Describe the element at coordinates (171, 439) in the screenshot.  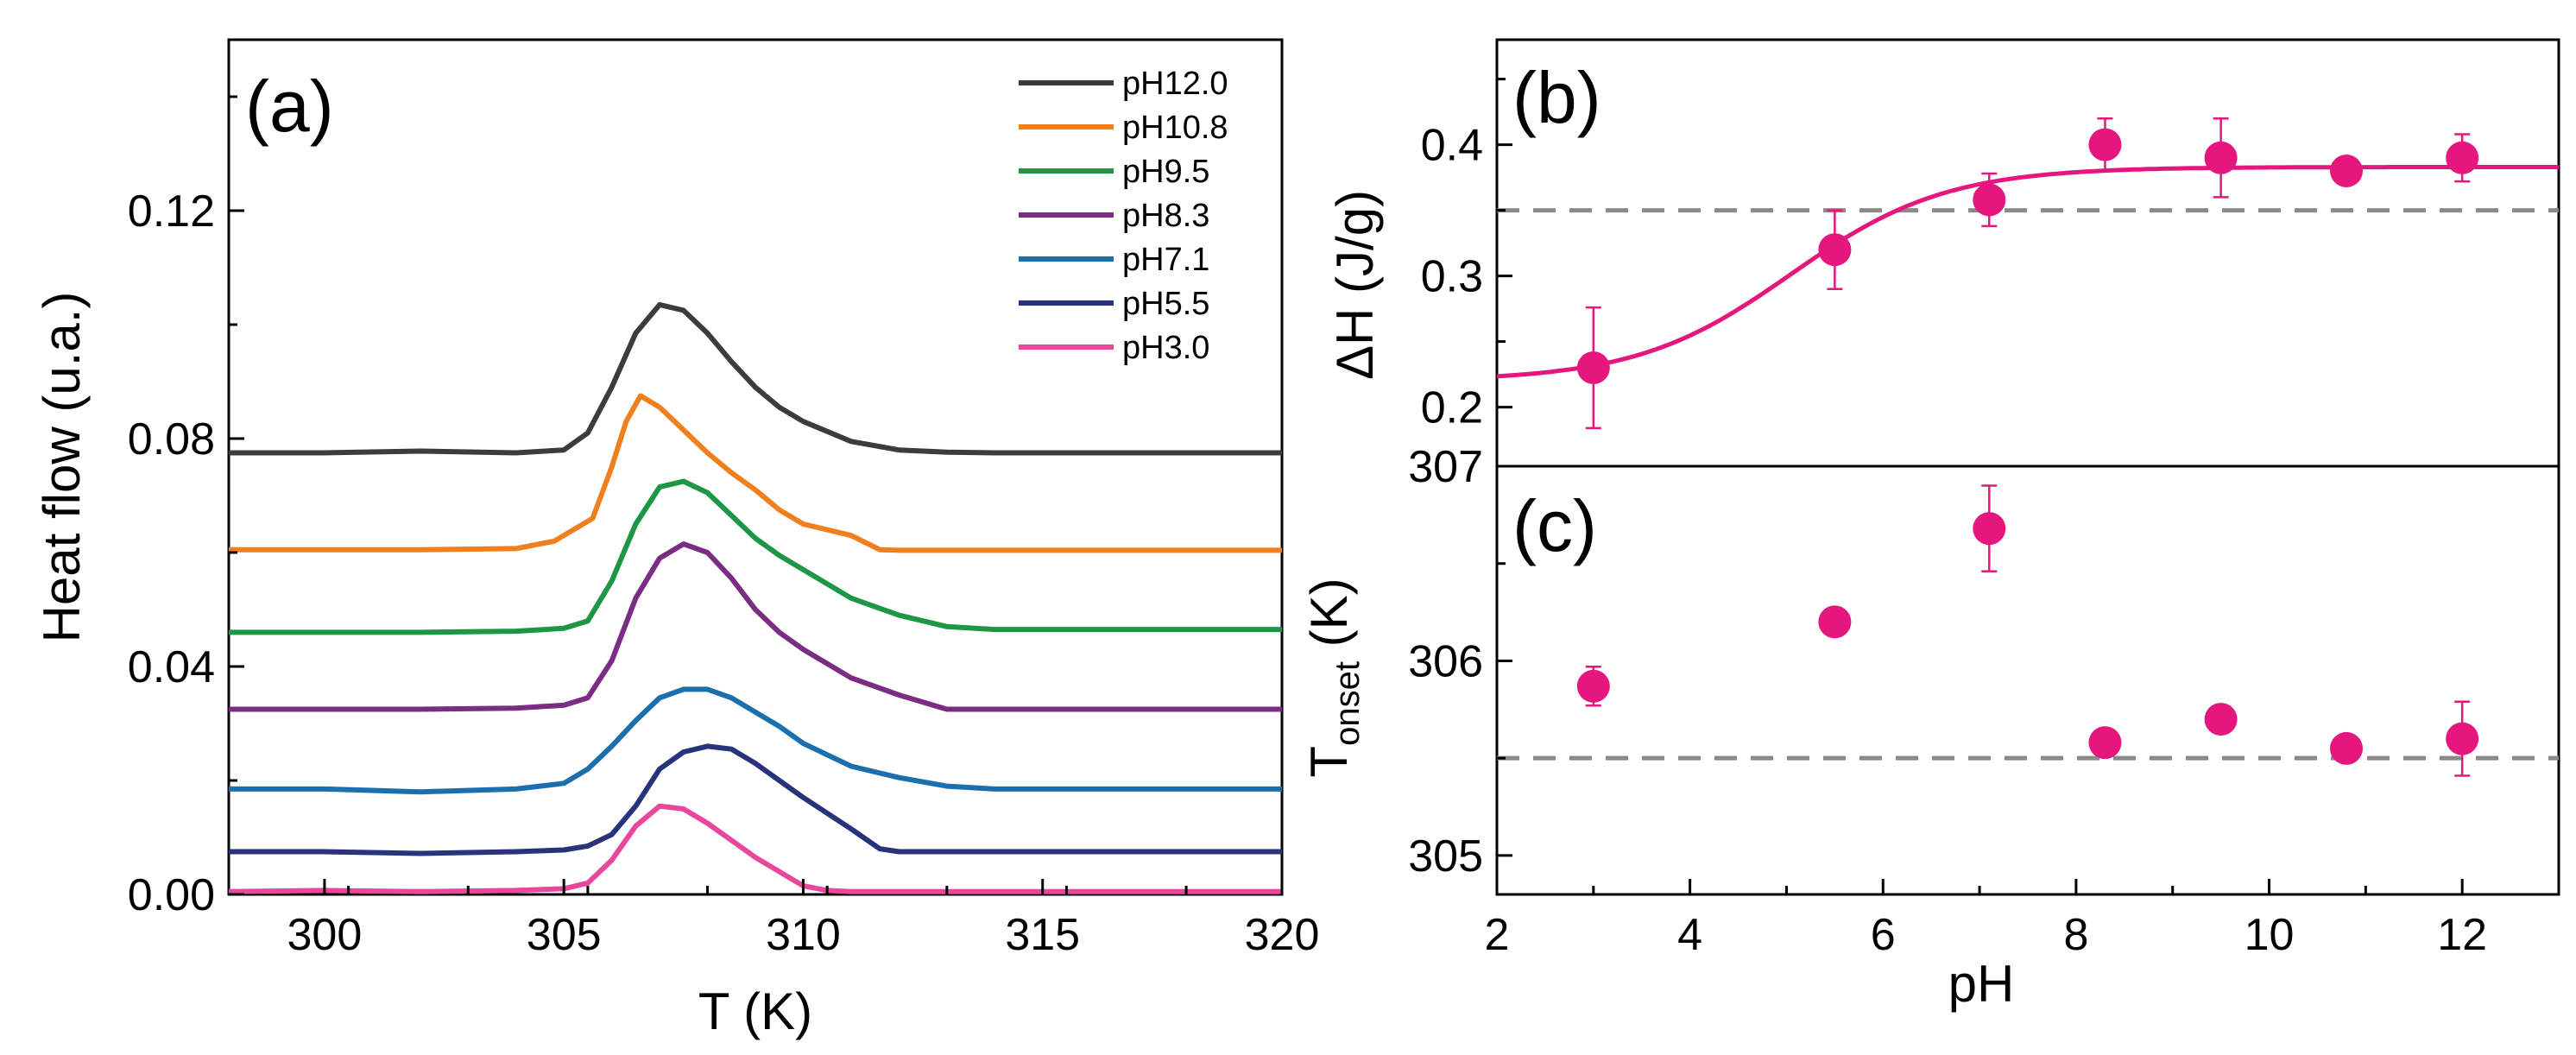
I see `panel-a-y-tick-label: 0.08` at that location.